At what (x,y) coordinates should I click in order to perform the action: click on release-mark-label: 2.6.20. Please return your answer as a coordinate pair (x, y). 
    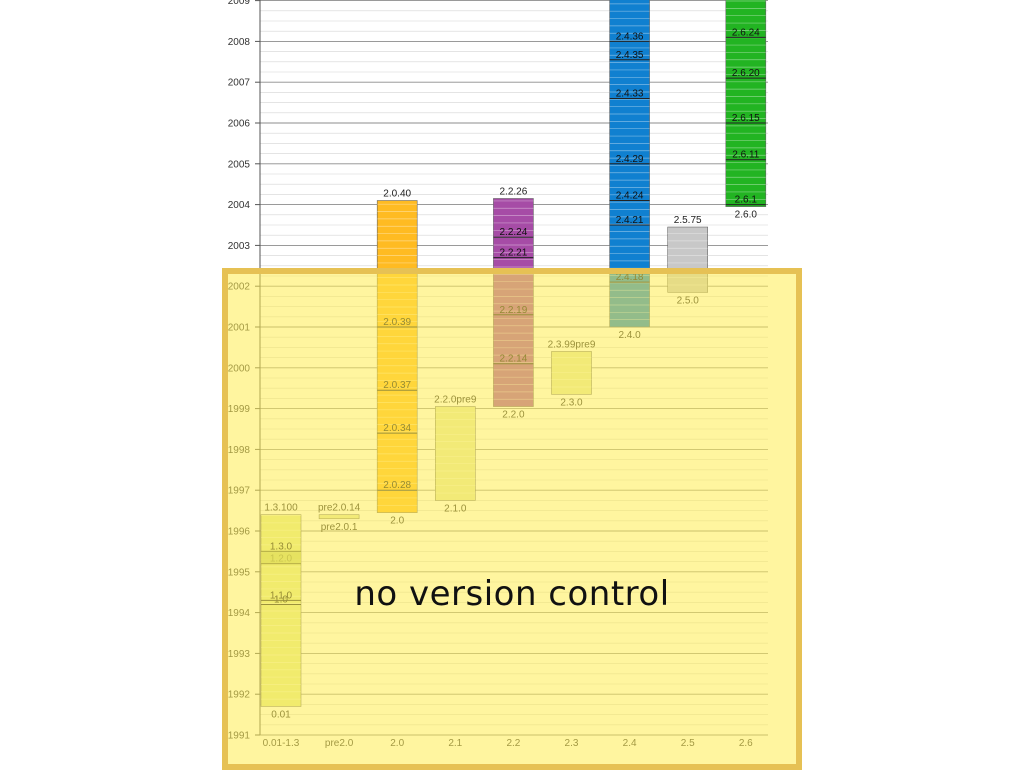
    Looking at the image, I should click on (746, 73).